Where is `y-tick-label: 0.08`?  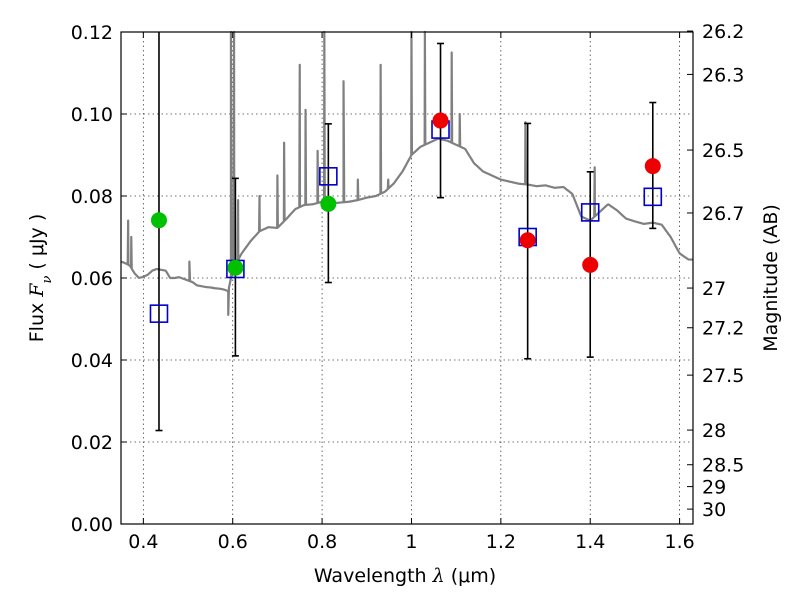
y-tick-label: 0.08 is located at coordinates (92, 197).